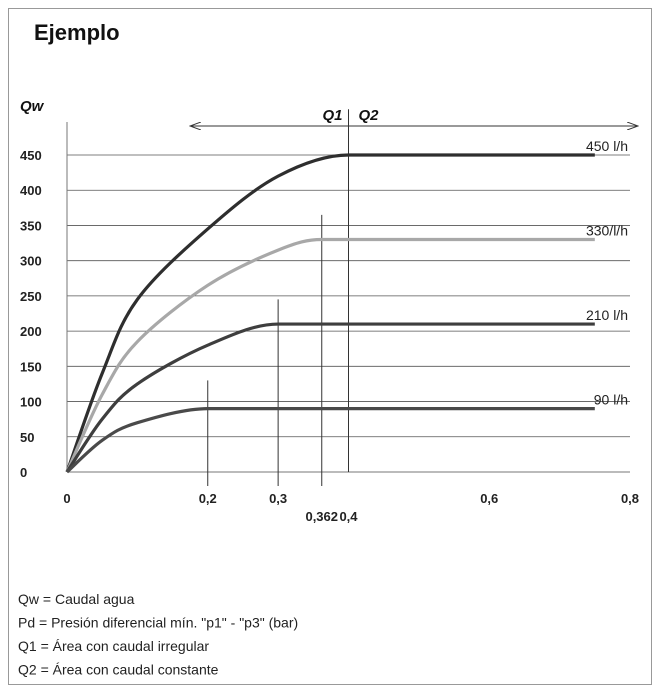 The height and width of the screenshot is (698, 660). What do you see at coordinates (607, 315) in the screenshot?
I see `series-label: 210 l/h` at bounding box center [607, 315].